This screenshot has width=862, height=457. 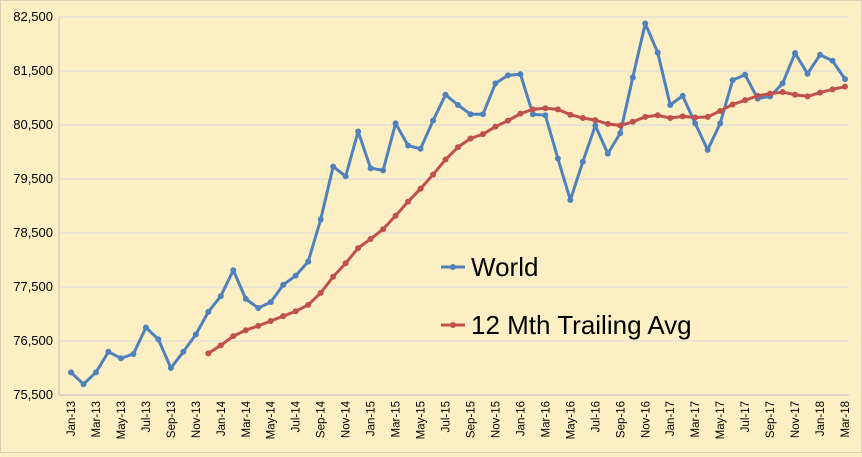 What do you see at coordinates (397, 419) in the screenshot?
I see `x-tick-label: Mar-15` at bounding box center [397, 419].